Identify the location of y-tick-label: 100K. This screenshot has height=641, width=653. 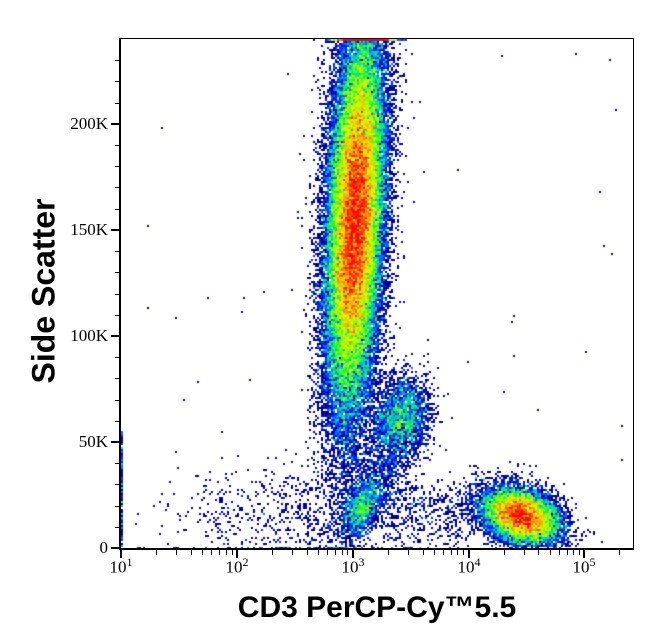
(89, 335).